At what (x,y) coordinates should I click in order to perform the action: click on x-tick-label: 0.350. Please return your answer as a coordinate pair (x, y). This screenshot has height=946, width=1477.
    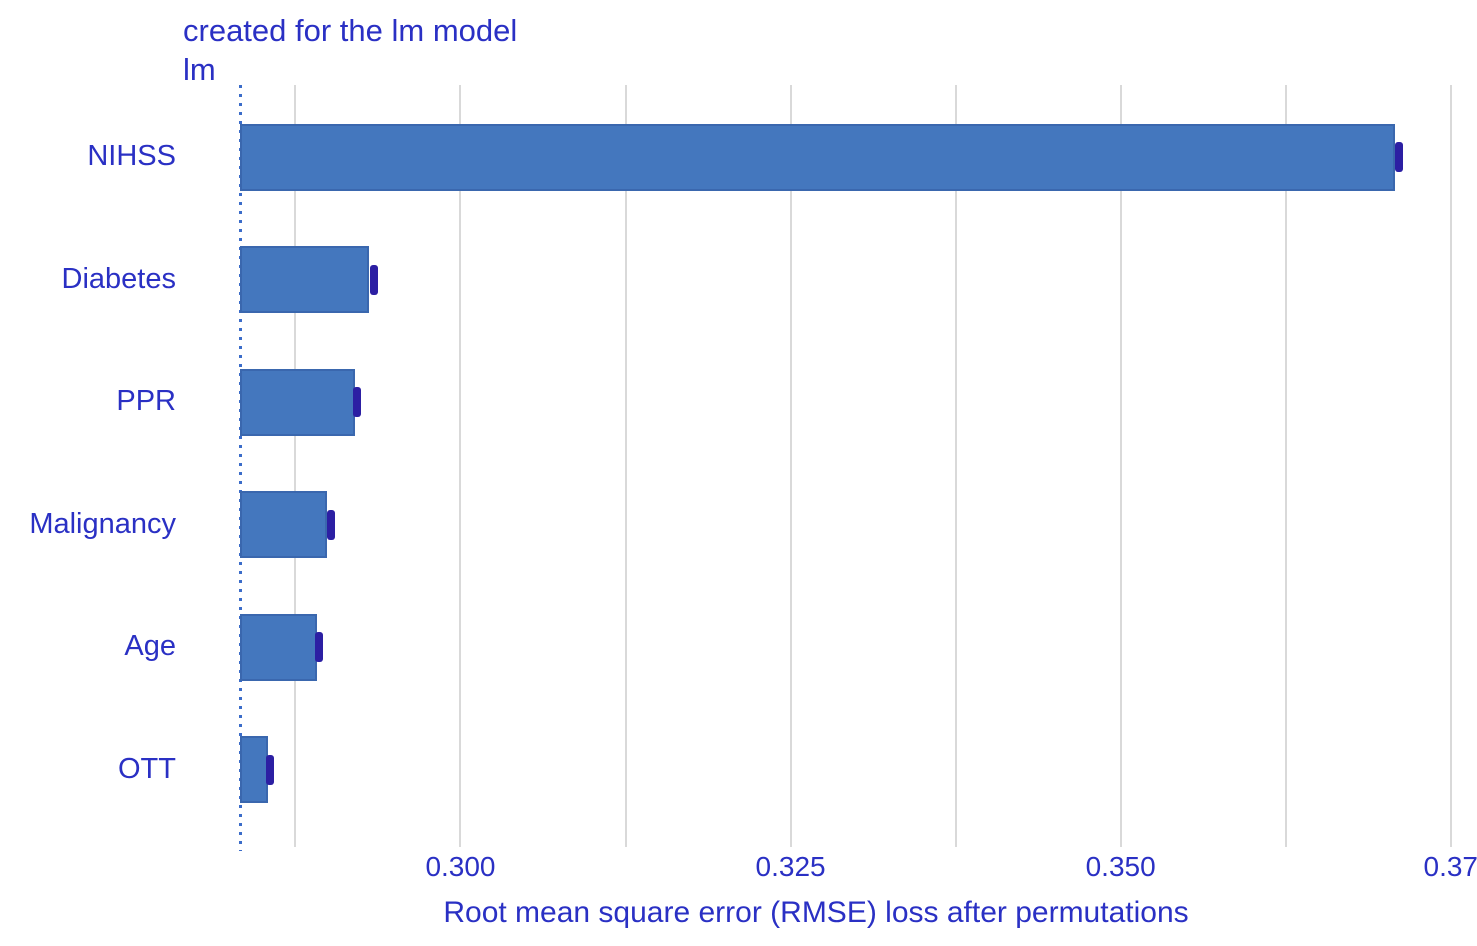
    Looking at the image, I should click on (1120, 866).